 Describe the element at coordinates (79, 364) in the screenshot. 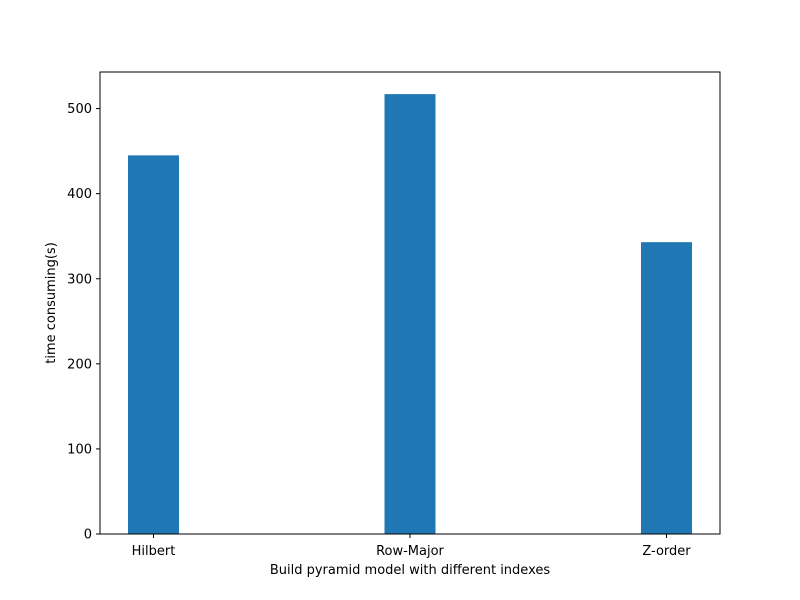

I see `y-tick-label: 200` at that location.